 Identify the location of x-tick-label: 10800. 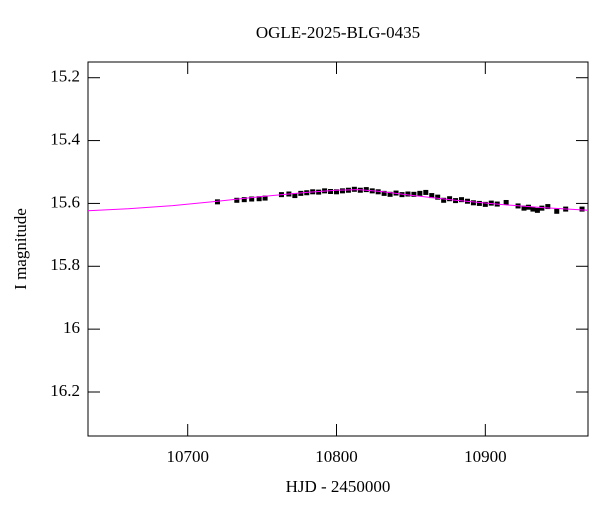
(336, 456).